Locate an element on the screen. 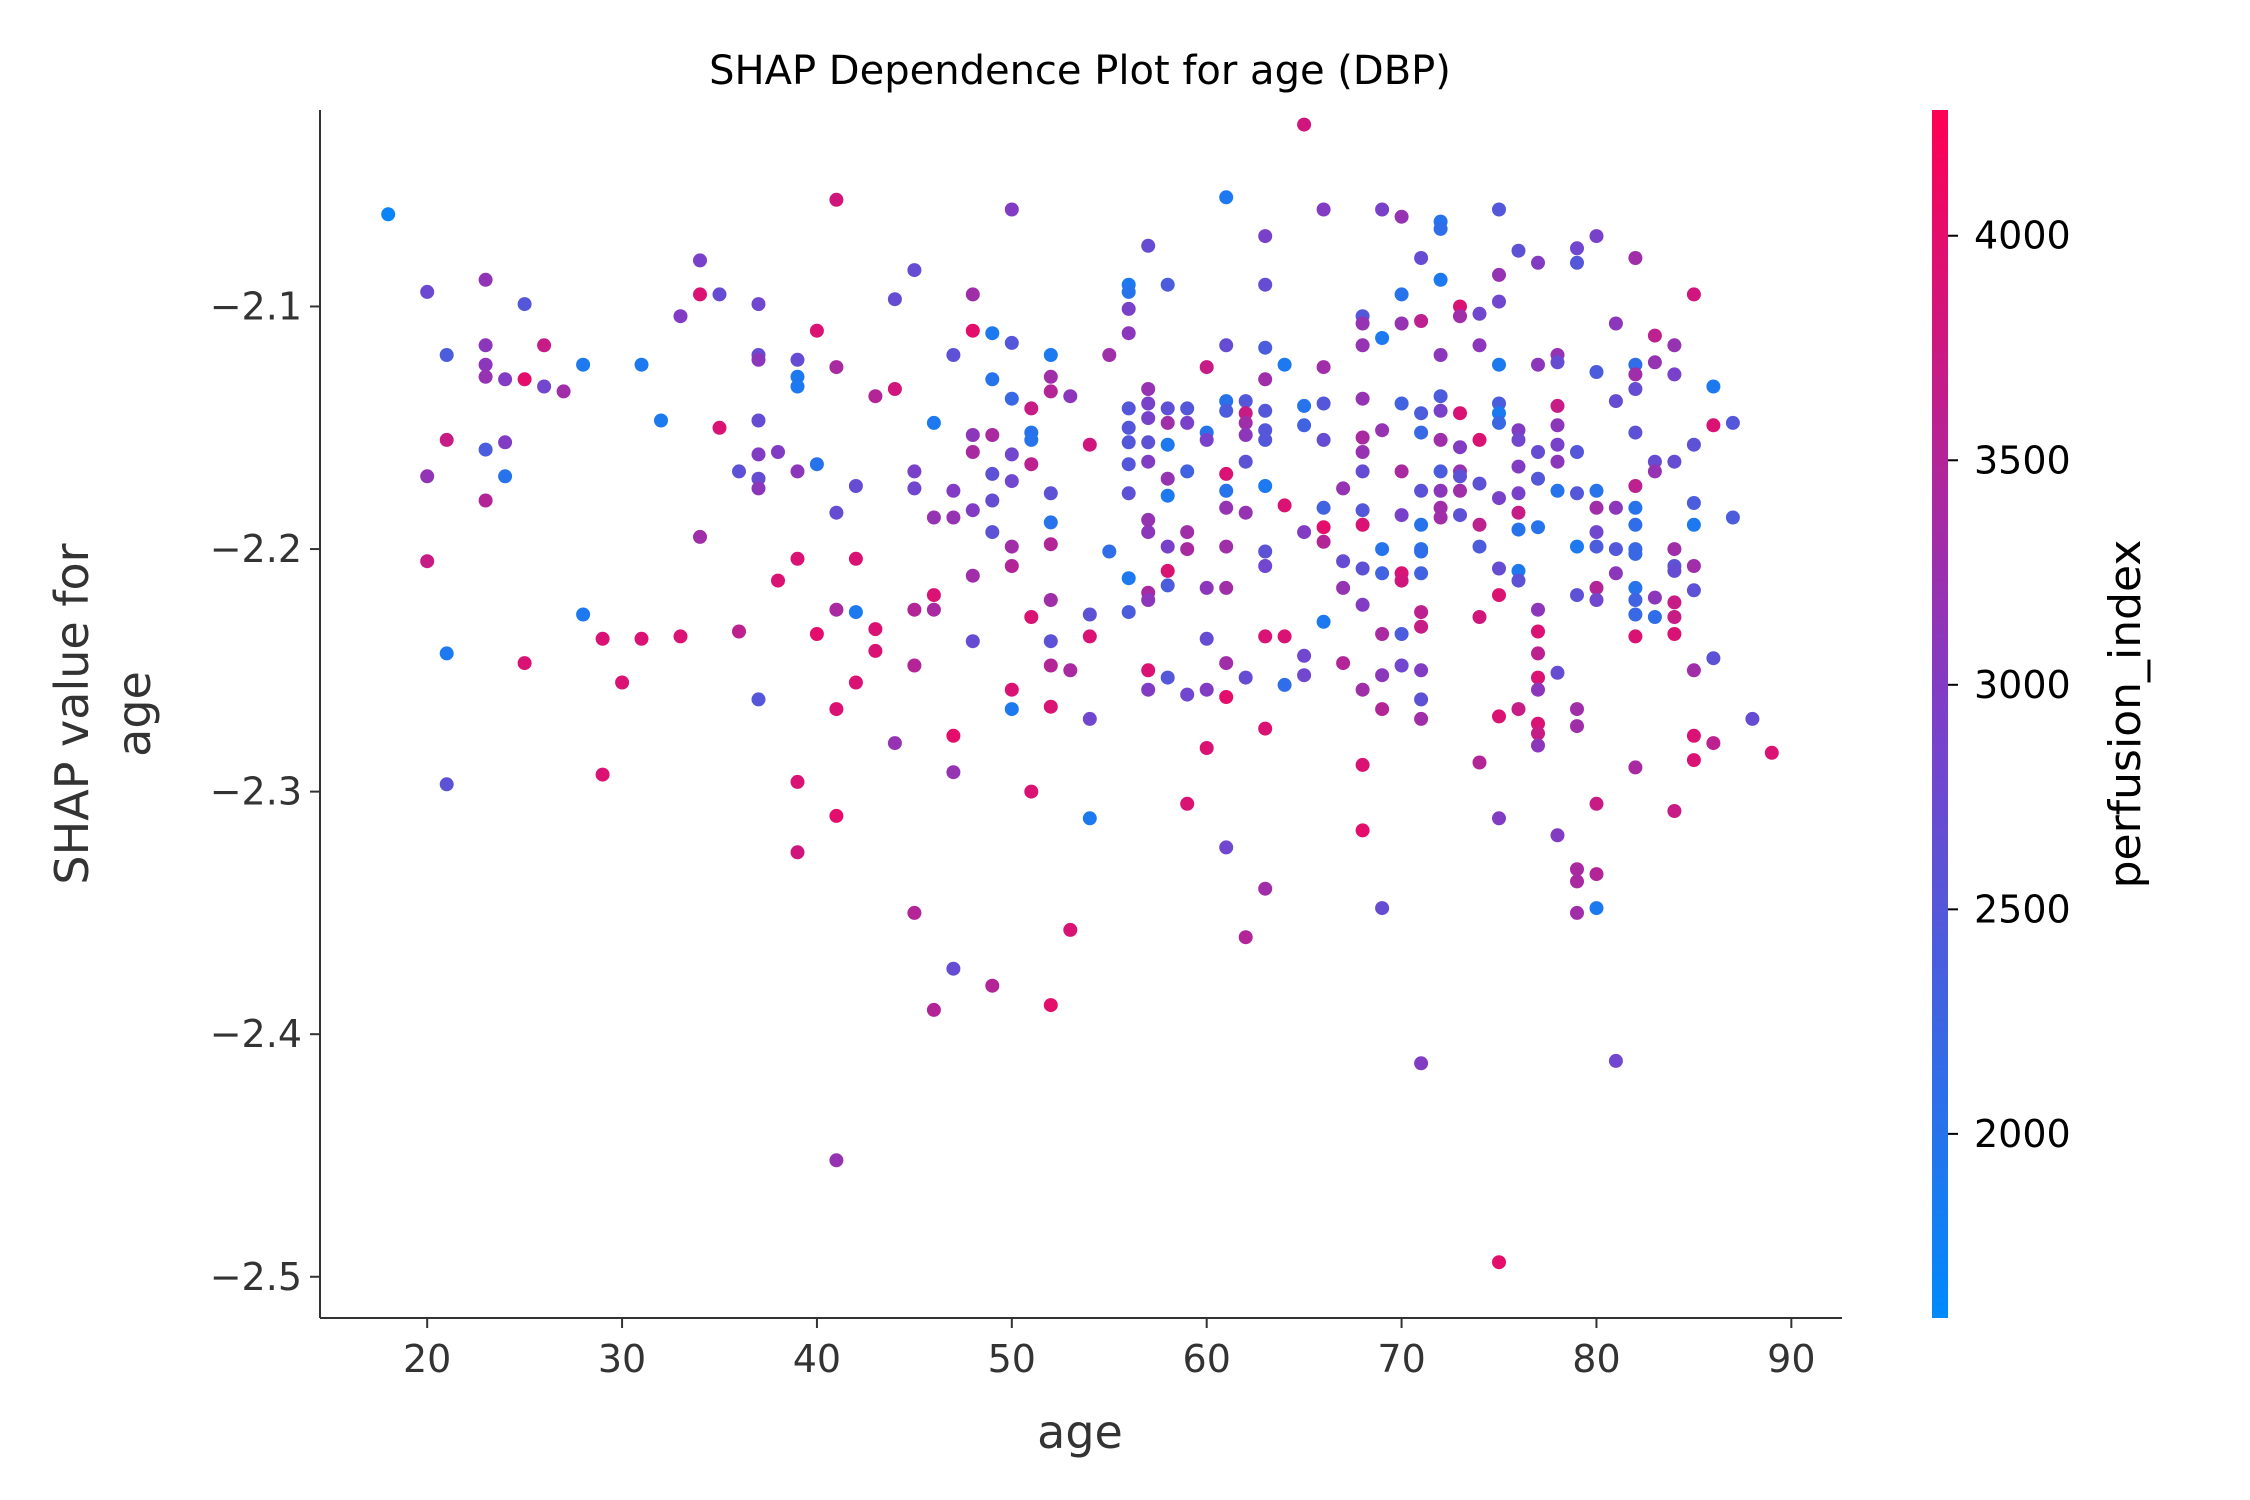 This screenshot has width=2250, height=1500. y-axis-label: SHAP value for age is located at coordinates (103, 713).